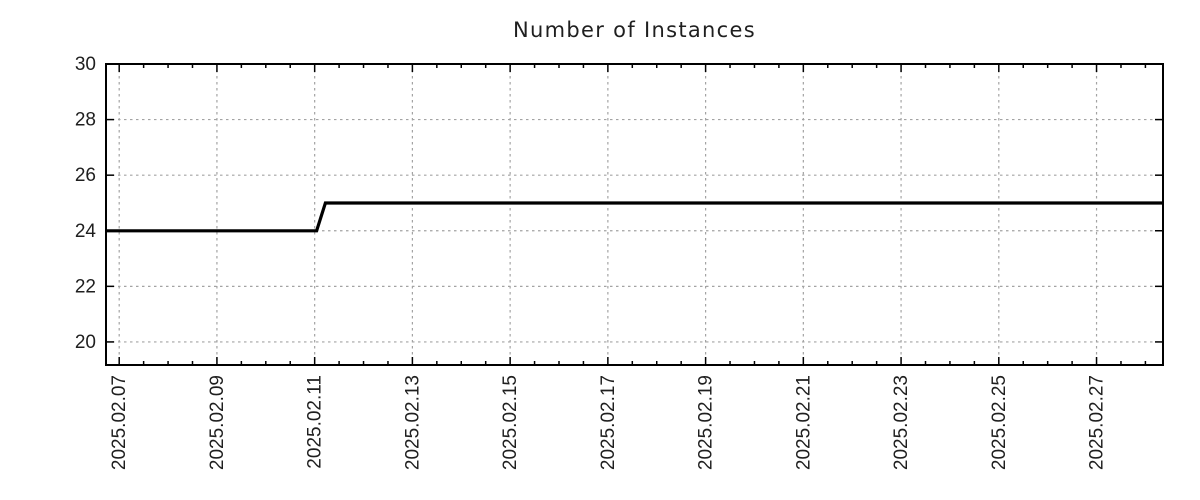 The width and height of the screenshot is (1200, 500). What do you see at coordinates (608, 422) in the screenshot?
I see `x-tick-label: 2025.02.17` at bounding box center [608, 422].